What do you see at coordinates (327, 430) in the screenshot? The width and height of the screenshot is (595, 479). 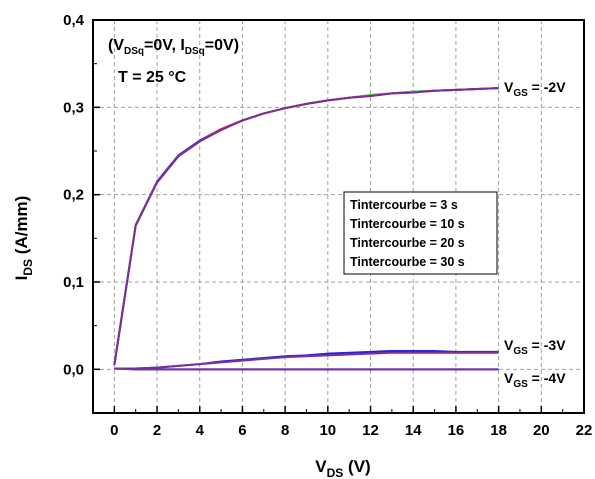 I see `x-tick-label: 10` at bounding box center [327, 430].